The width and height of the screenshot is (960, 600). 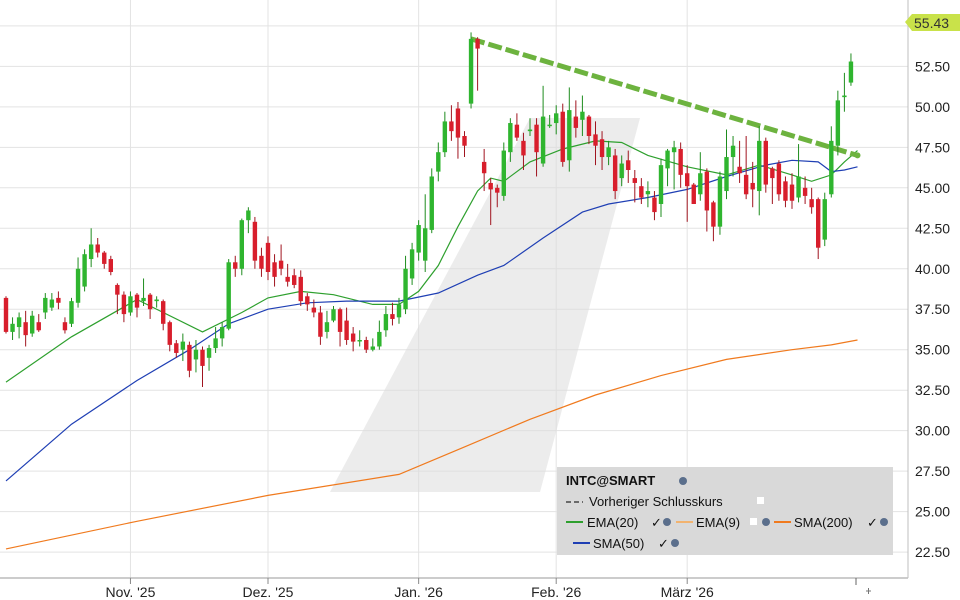 What do you see at coordinates (932, 66) in the screenshot?
I see `y-tick-label: 52.50` at bounding box center [932, 66].